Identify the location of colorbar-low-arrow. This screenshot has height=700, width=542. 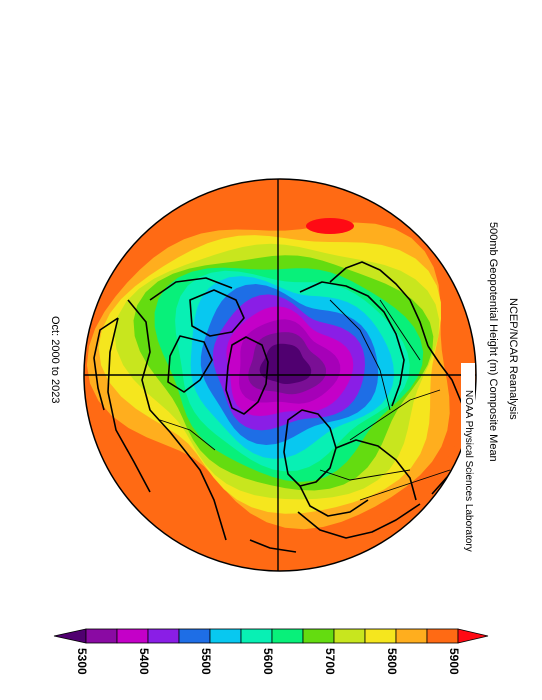
(70, 636).